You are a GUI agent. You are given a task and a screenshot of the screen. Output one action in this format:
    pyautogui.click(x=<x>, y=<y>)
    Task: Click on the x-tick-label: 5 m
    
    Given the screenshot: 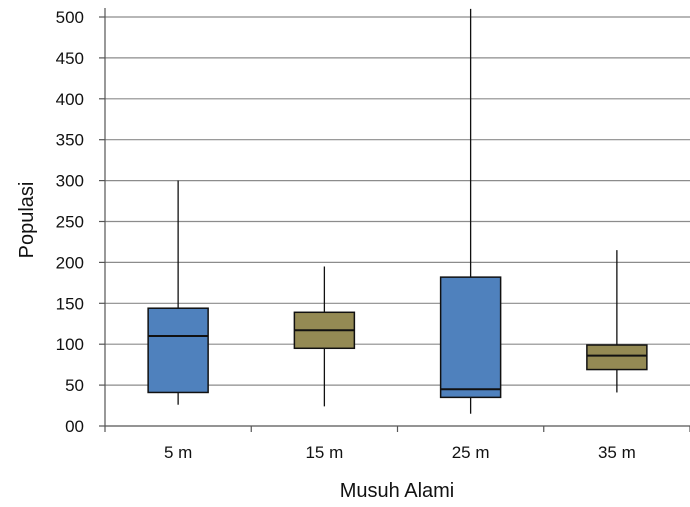 What is the action you would take?
    pyautogui.click(x=178, y=452)
    